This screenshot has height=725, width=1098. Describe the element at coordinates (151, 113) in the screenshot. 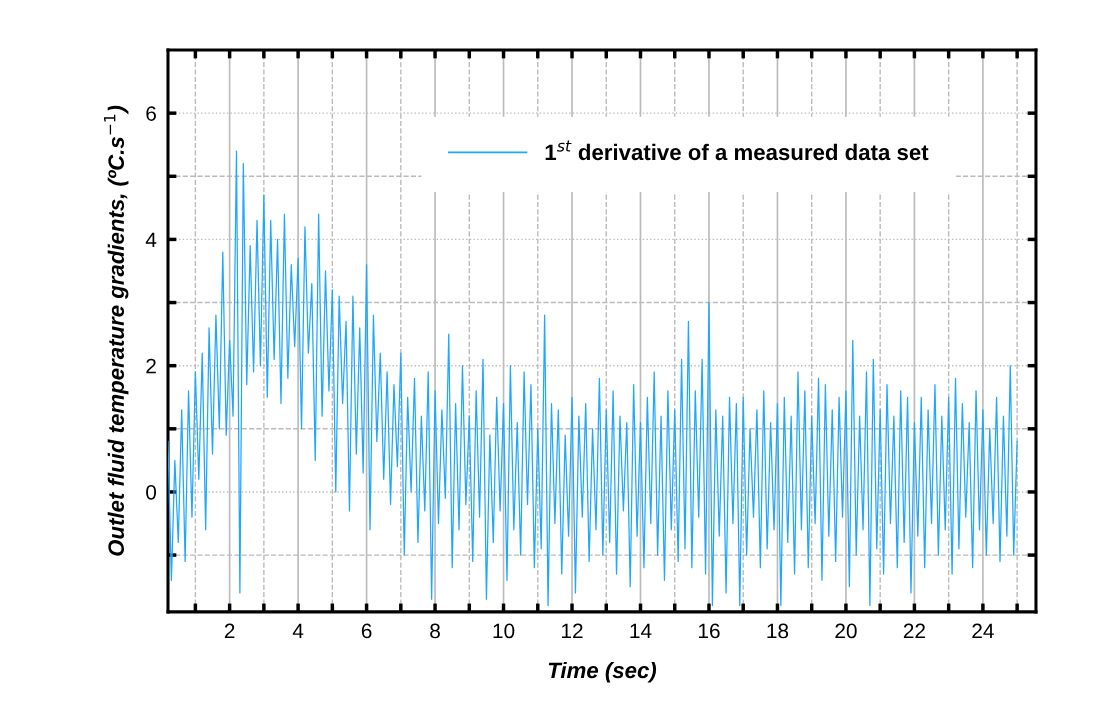

I see `y-tick-label: 6` at that location.